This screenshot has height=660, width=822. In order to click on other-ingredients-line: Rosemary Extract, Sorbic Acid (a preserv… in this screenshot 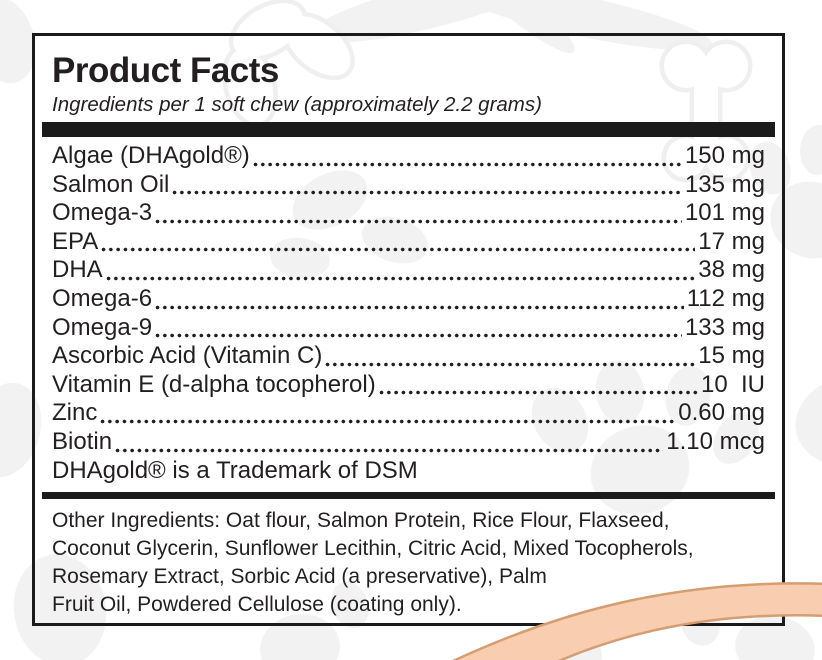, I will do `click(299, 577)`.